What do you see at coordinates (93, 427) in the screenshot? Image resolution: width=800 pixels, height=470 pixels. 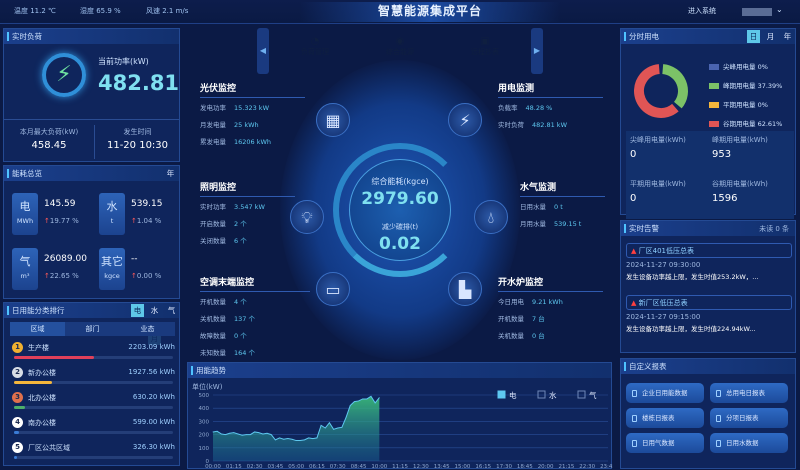 I see `ranking-item: 4 南办公楼 599.00 kWh` at bounding box center [93, 427].